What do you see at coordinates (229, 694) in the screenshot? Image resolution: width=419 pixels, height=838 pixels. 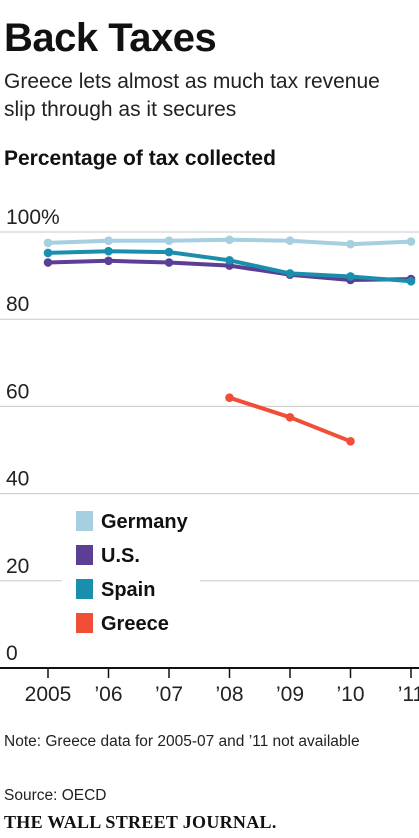 I see `x-tick-label: ’08` at bounding box center [229, 694].